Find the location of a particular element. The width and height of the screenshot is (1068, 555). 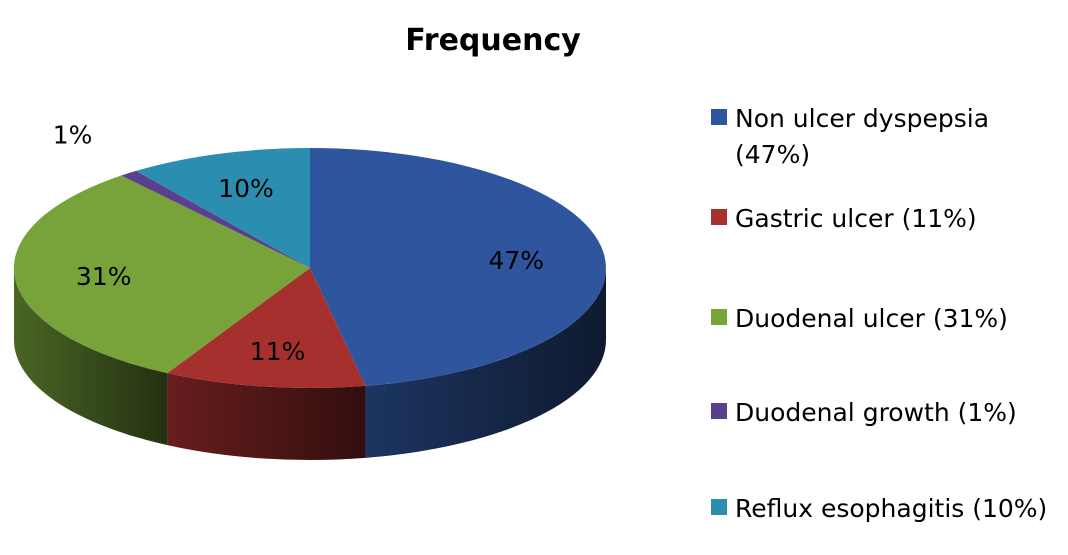

data-label-duodenal-growth: 1% is located at coordinates (73, 135).